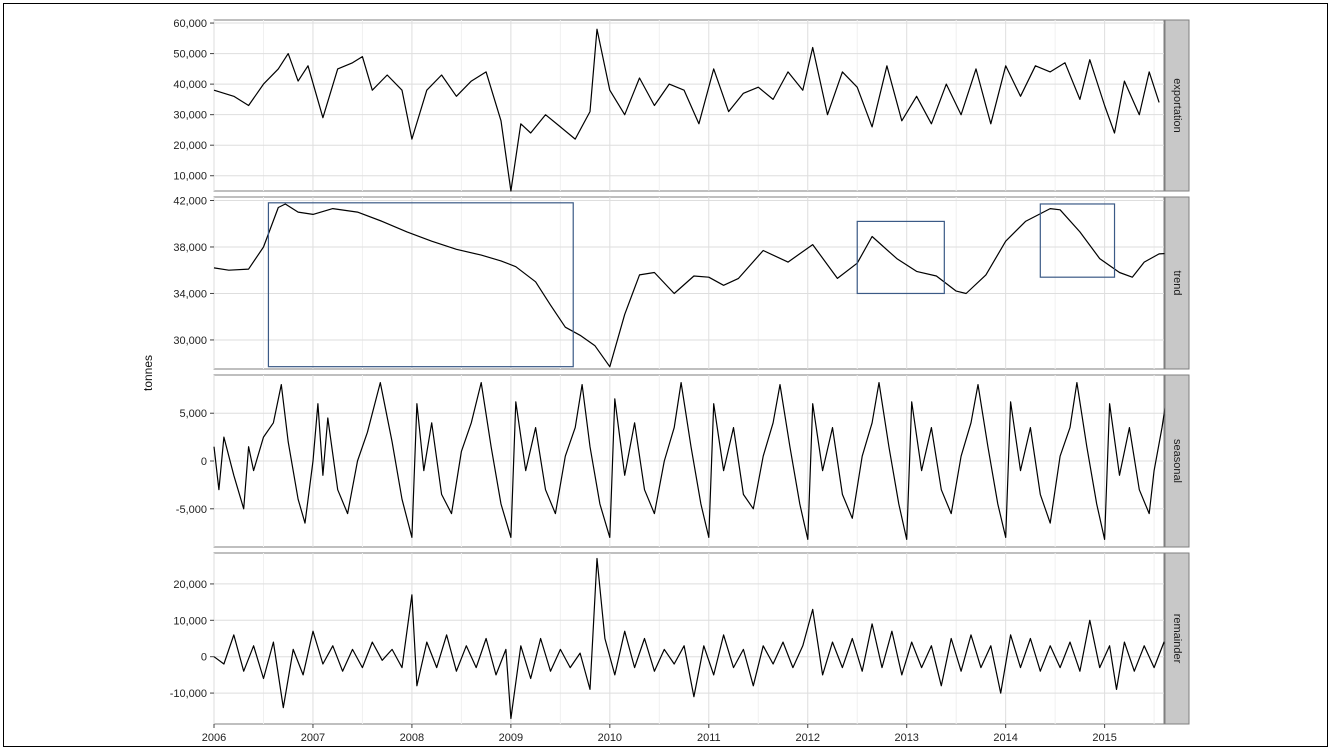 The image size is (1333, 751). Describe the element at coordinates (709, 738) in the screenshot. I see `x-tick-label: 2011` at that location.